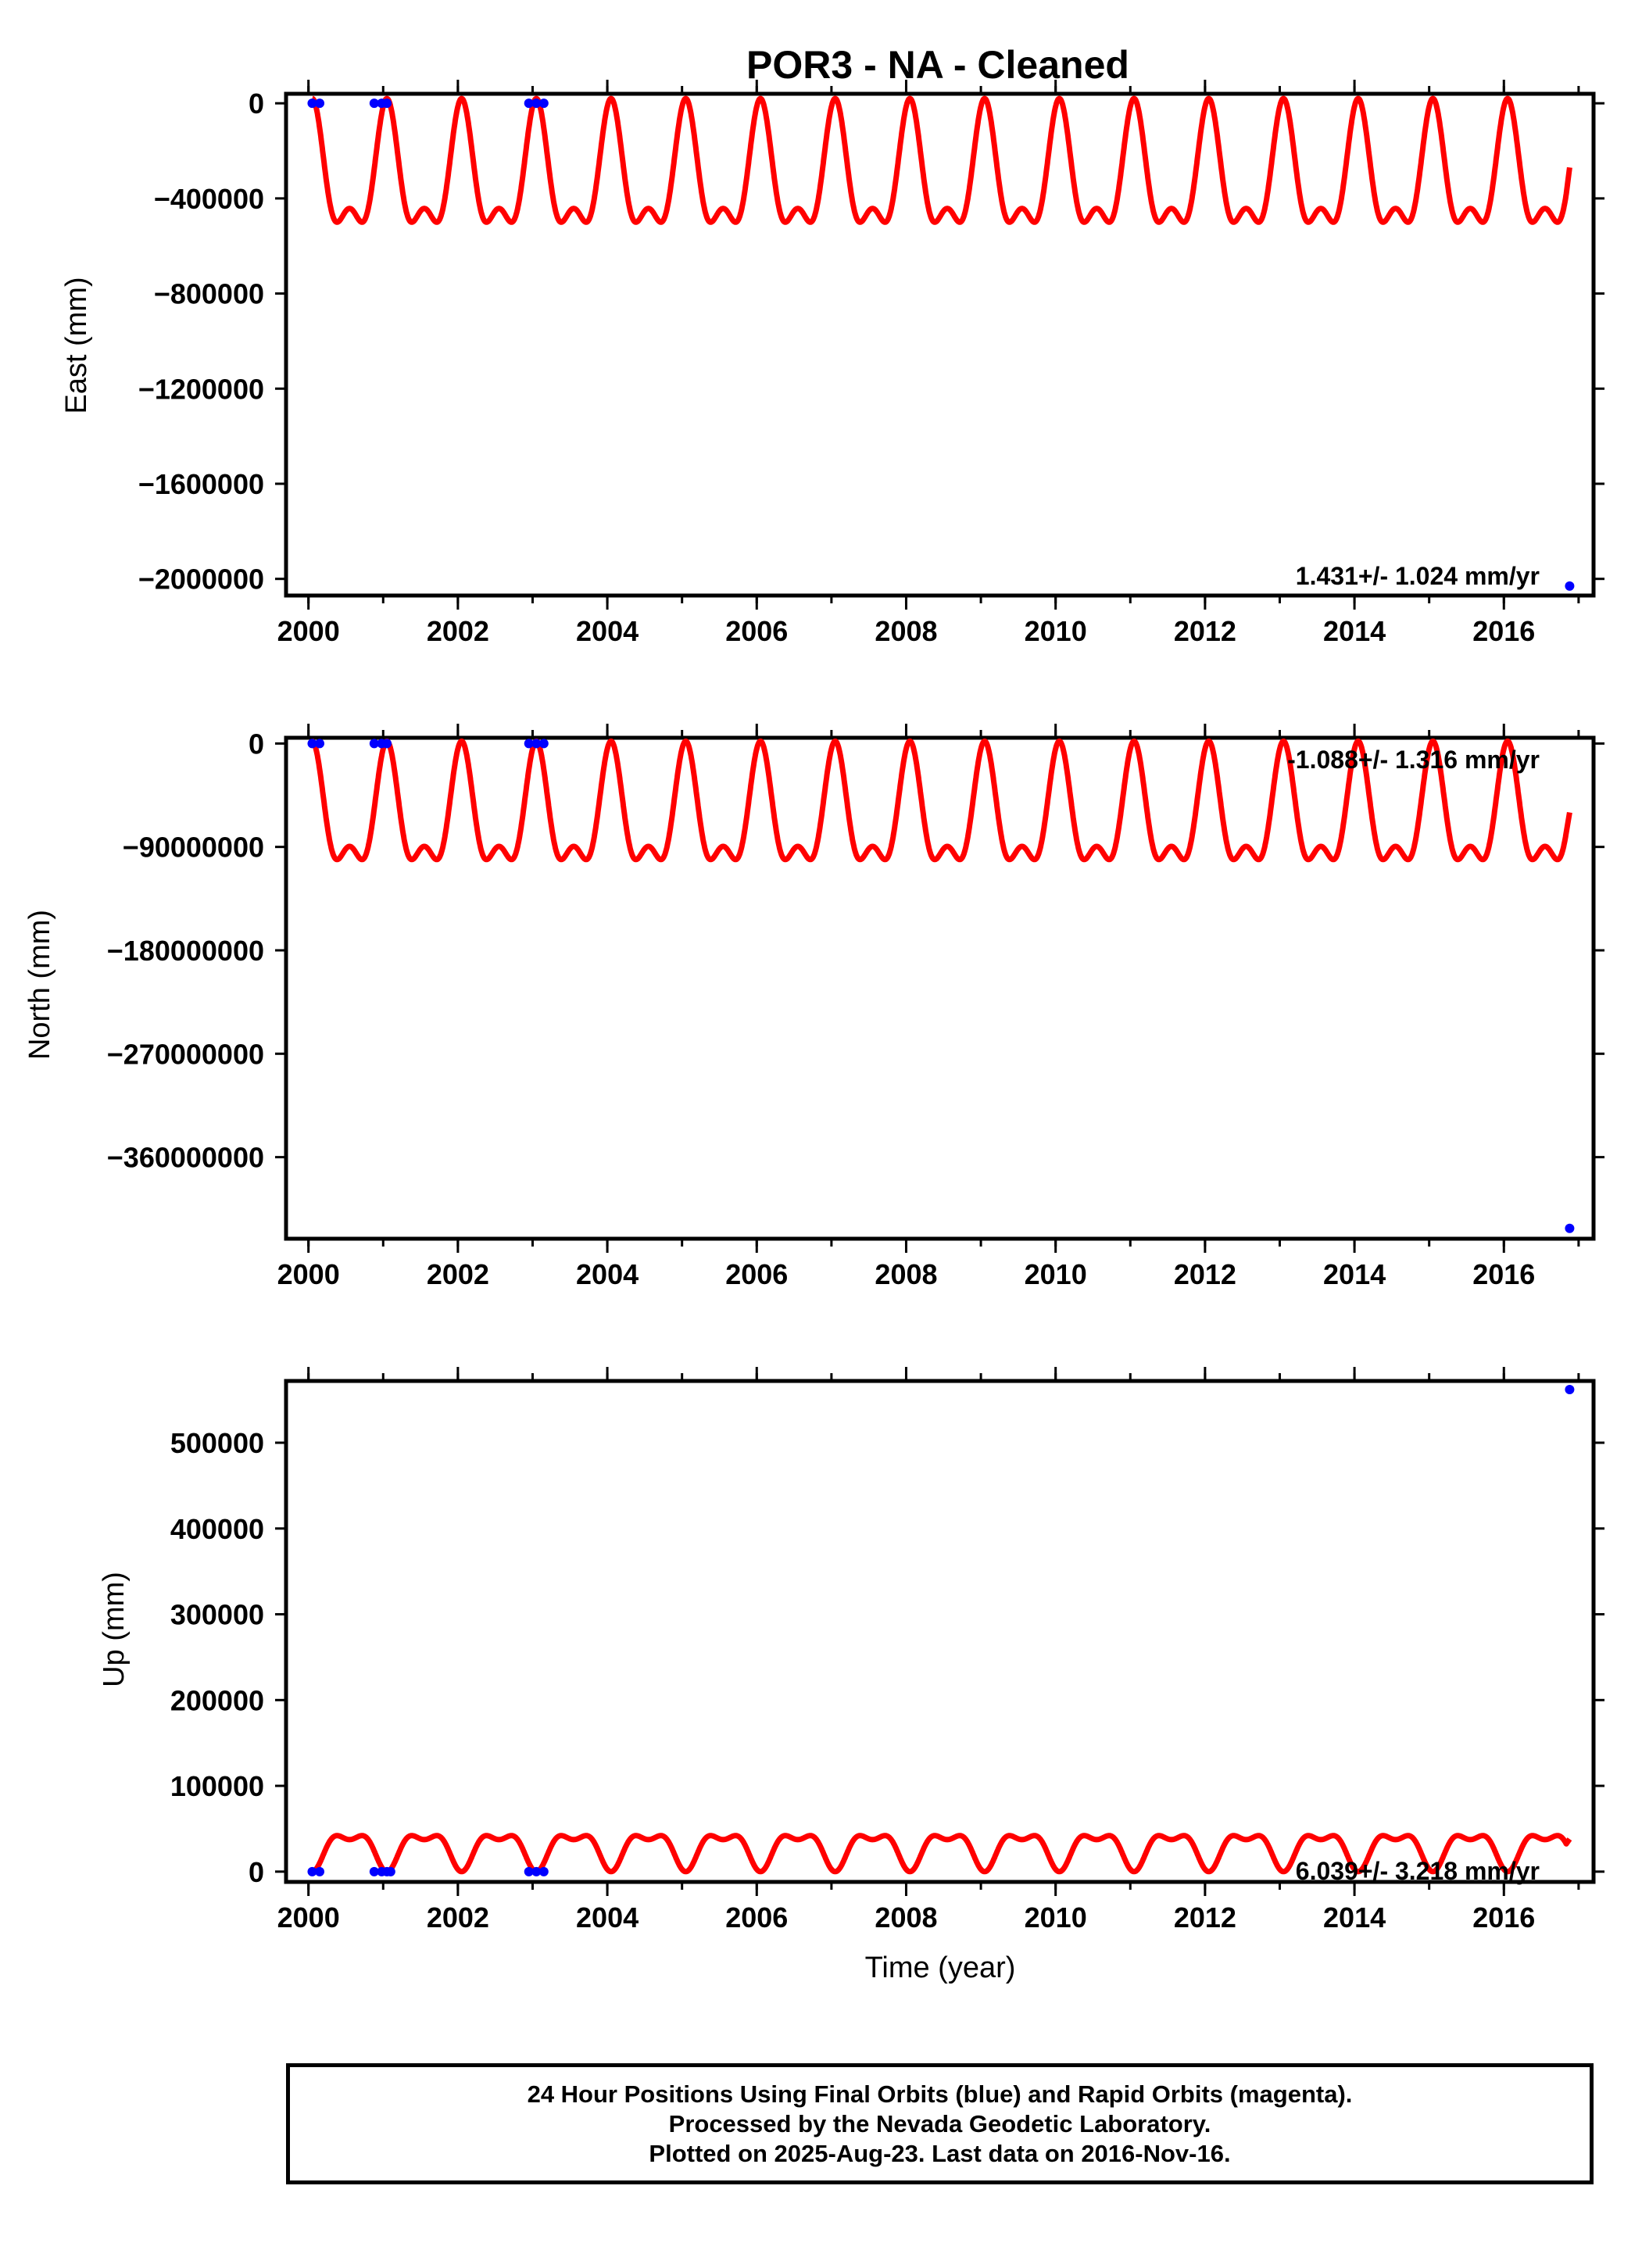  What do you see at coordinates (185, 951) in the screenshot?
I see `north-y-tick-label: −180000000` at bounding box center [185, 951].